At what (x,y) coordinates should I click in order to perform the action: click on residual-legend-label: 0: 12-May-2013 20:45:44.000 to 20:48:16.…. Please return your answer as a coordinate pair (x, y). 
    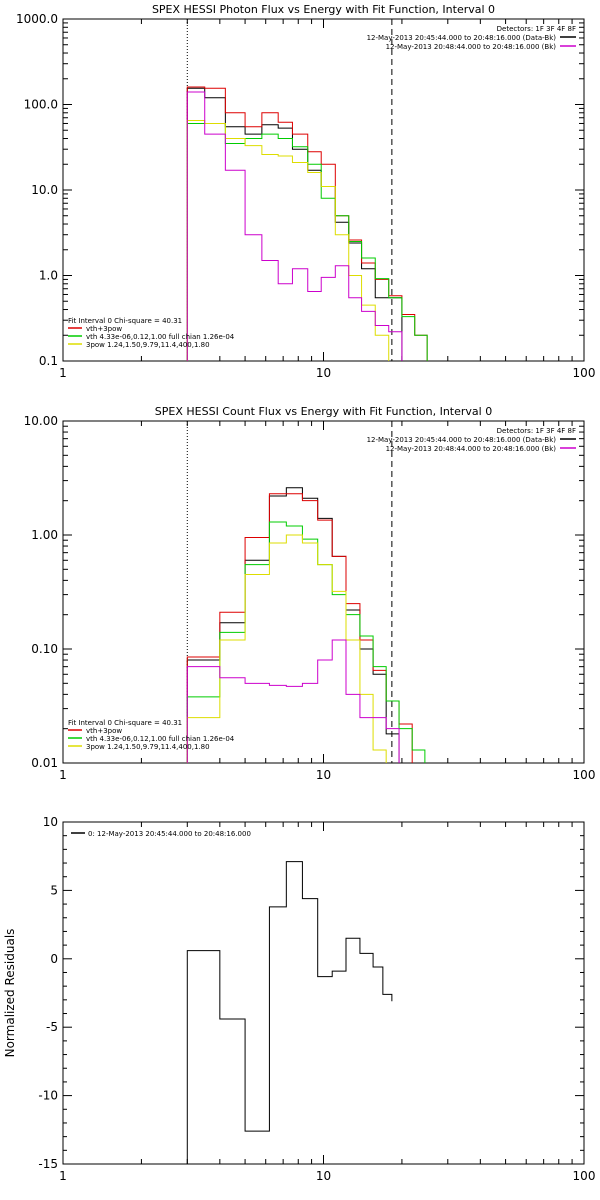
    Looking at the image, I should click on (169, 834).